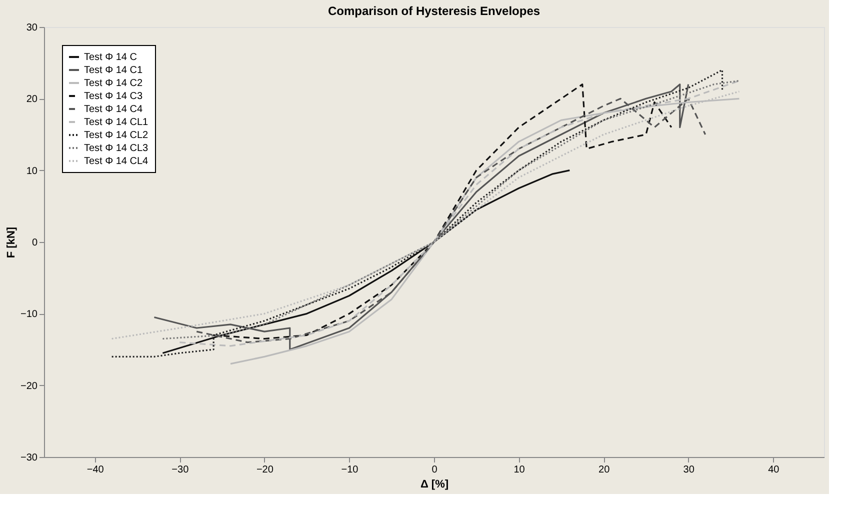 The width and height of the screenshot is (861, 515). I want to click on legend-label: Test Φ 14 C2, so click(113, 83).